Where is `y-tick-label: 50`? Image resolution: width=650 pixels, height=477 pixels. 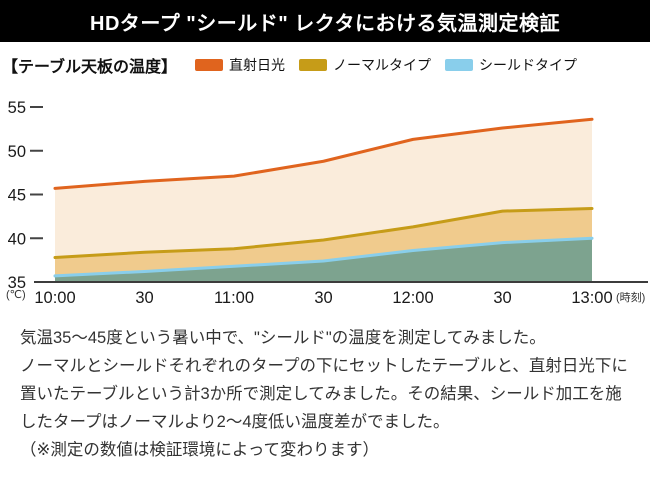
y-tick-label: 50 is located at coordinates (17, 152).